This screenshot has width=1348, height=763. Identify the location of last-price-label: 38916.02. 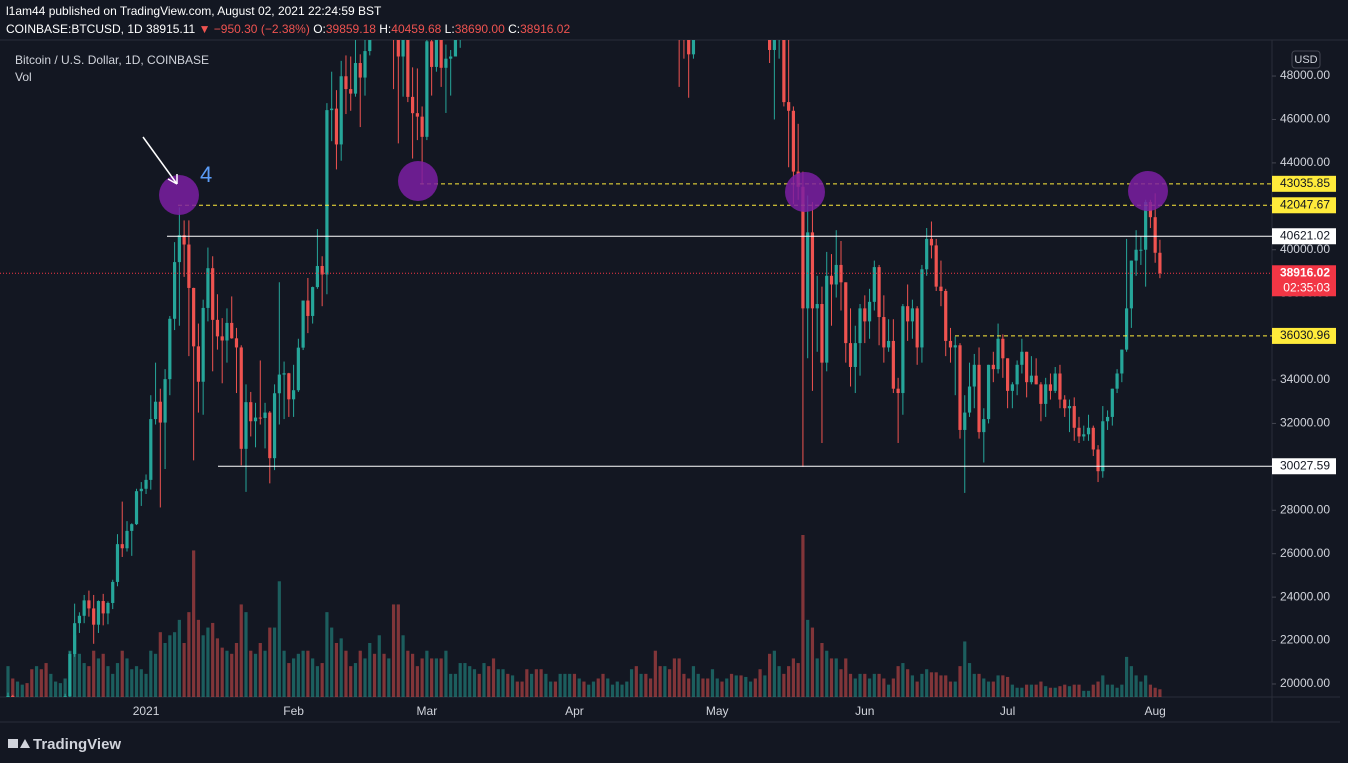
(1305, 272).